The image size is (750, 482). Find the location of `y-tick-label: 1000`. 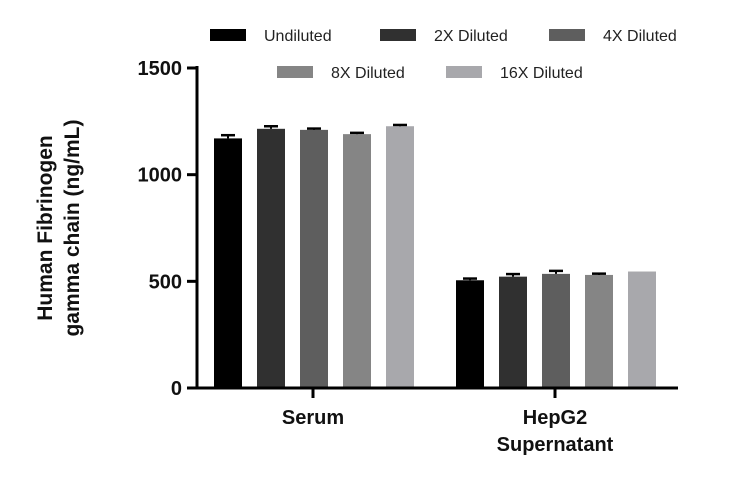

y-tick-label: 1000 is located at coordinates (160, 176).